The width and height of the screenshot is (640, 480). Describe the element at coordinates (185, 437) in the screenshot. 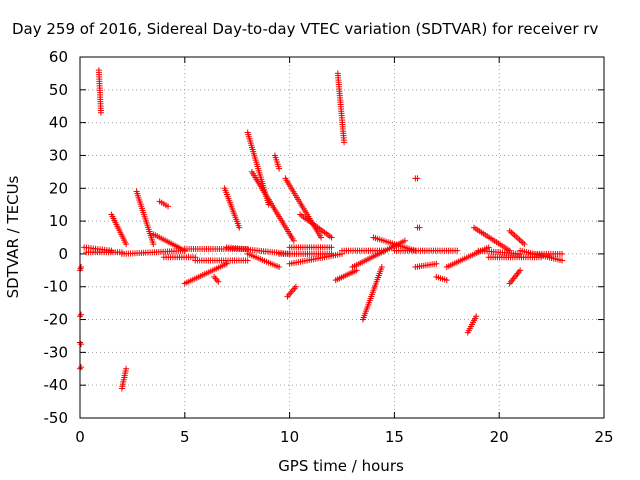

I see `x-tick-label: 5` at that location.